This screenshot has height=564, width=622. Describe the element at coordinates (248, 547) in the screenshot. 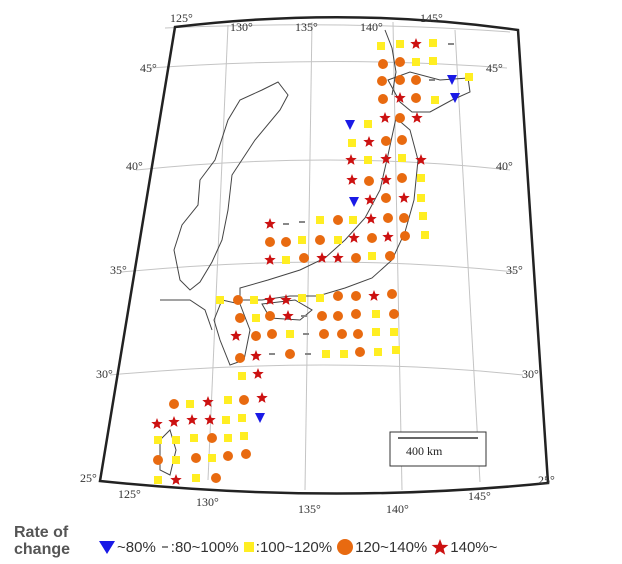

I see `square-icon` at that location.